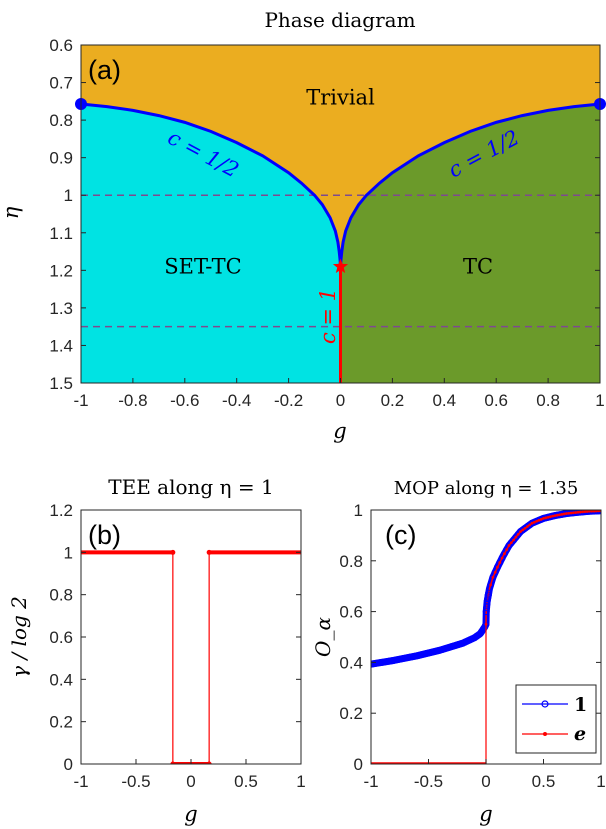 The width and height of the screenshot is (606, 829). I want to click on y-tick-label: 1.4, so click(61, 345).